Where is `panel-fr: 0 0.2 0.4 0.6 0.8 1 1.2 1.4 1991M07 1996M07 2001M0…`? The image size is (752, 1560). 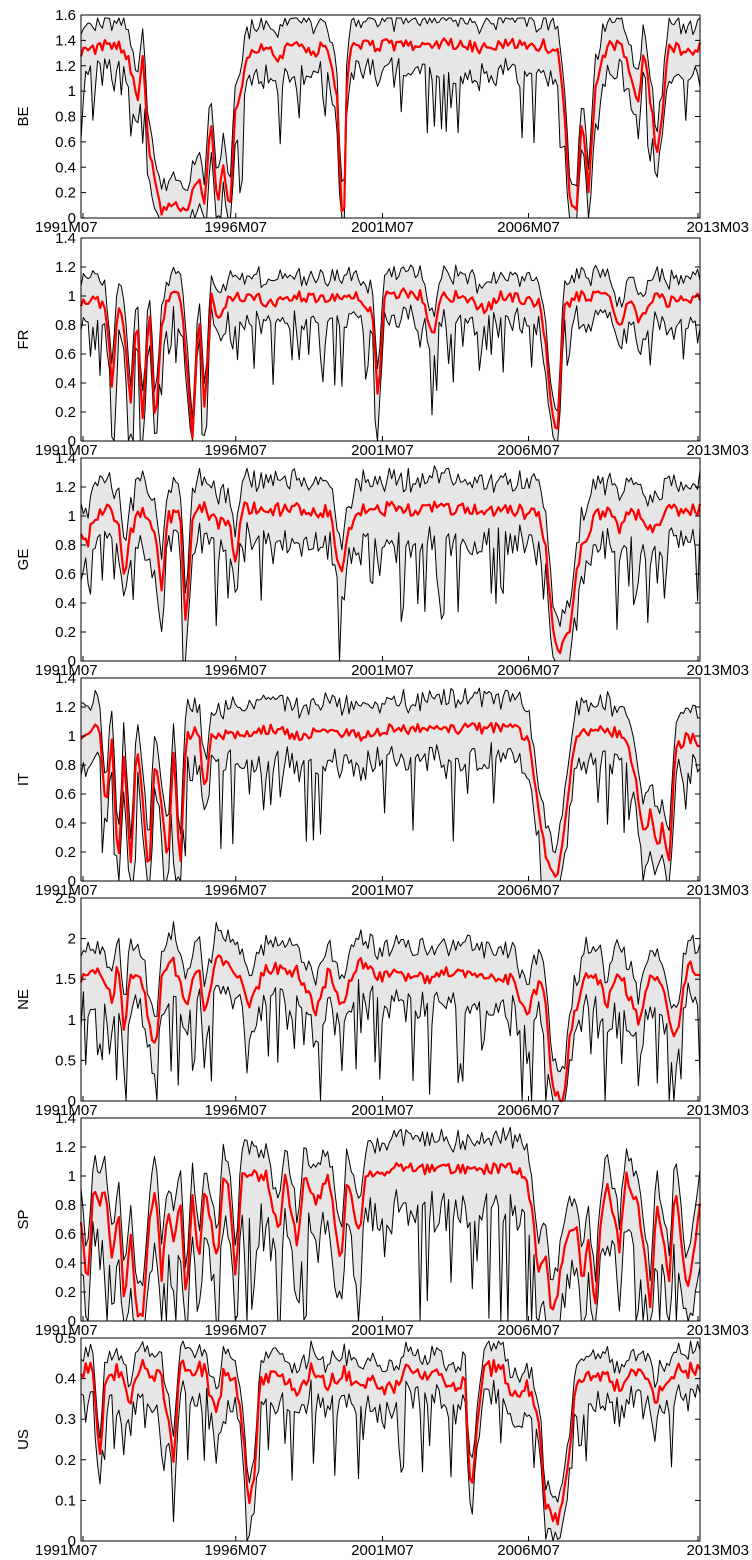
panel-fr: 0 0.2 0.4 0.6 0.8 1 1.2 1.4 1991M07 1996M07 2001M0… is located at coordinates (382, 344).